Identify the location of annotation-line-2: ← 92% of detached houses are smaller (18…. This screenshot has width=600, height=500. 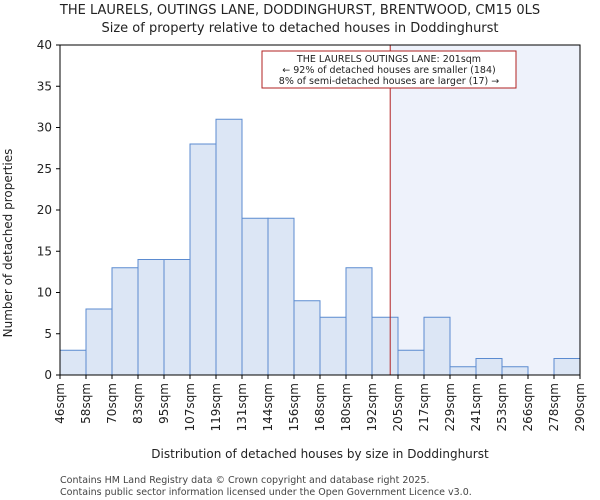
(388, 70).